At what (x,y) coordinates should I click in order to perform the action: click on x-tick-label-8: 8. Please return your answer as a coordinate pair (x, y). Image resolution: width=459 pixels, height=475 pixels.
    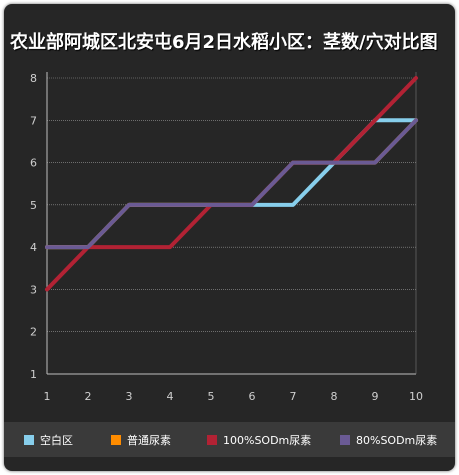
    Looking at the image, I should click on (334, 396).